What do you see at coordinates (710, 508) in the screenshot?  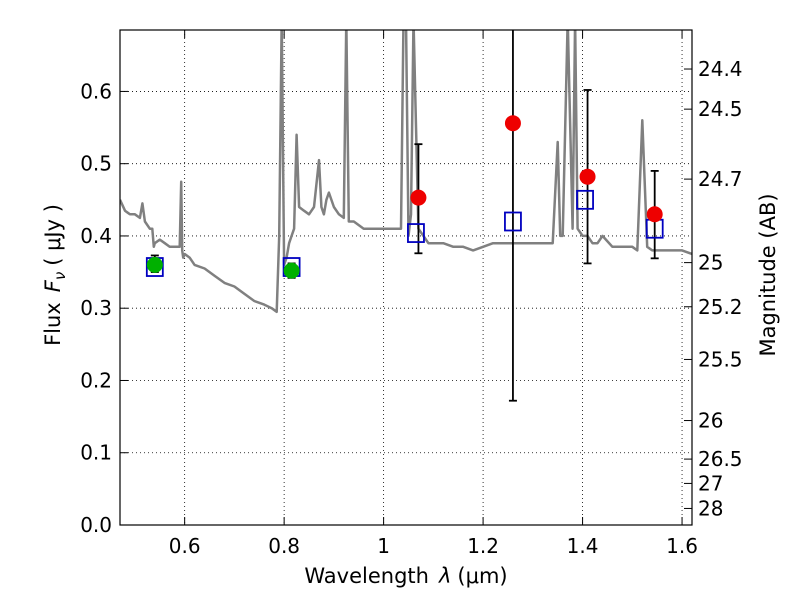 I see `y2-tick-label: 28` at bounding box center [710, 508].